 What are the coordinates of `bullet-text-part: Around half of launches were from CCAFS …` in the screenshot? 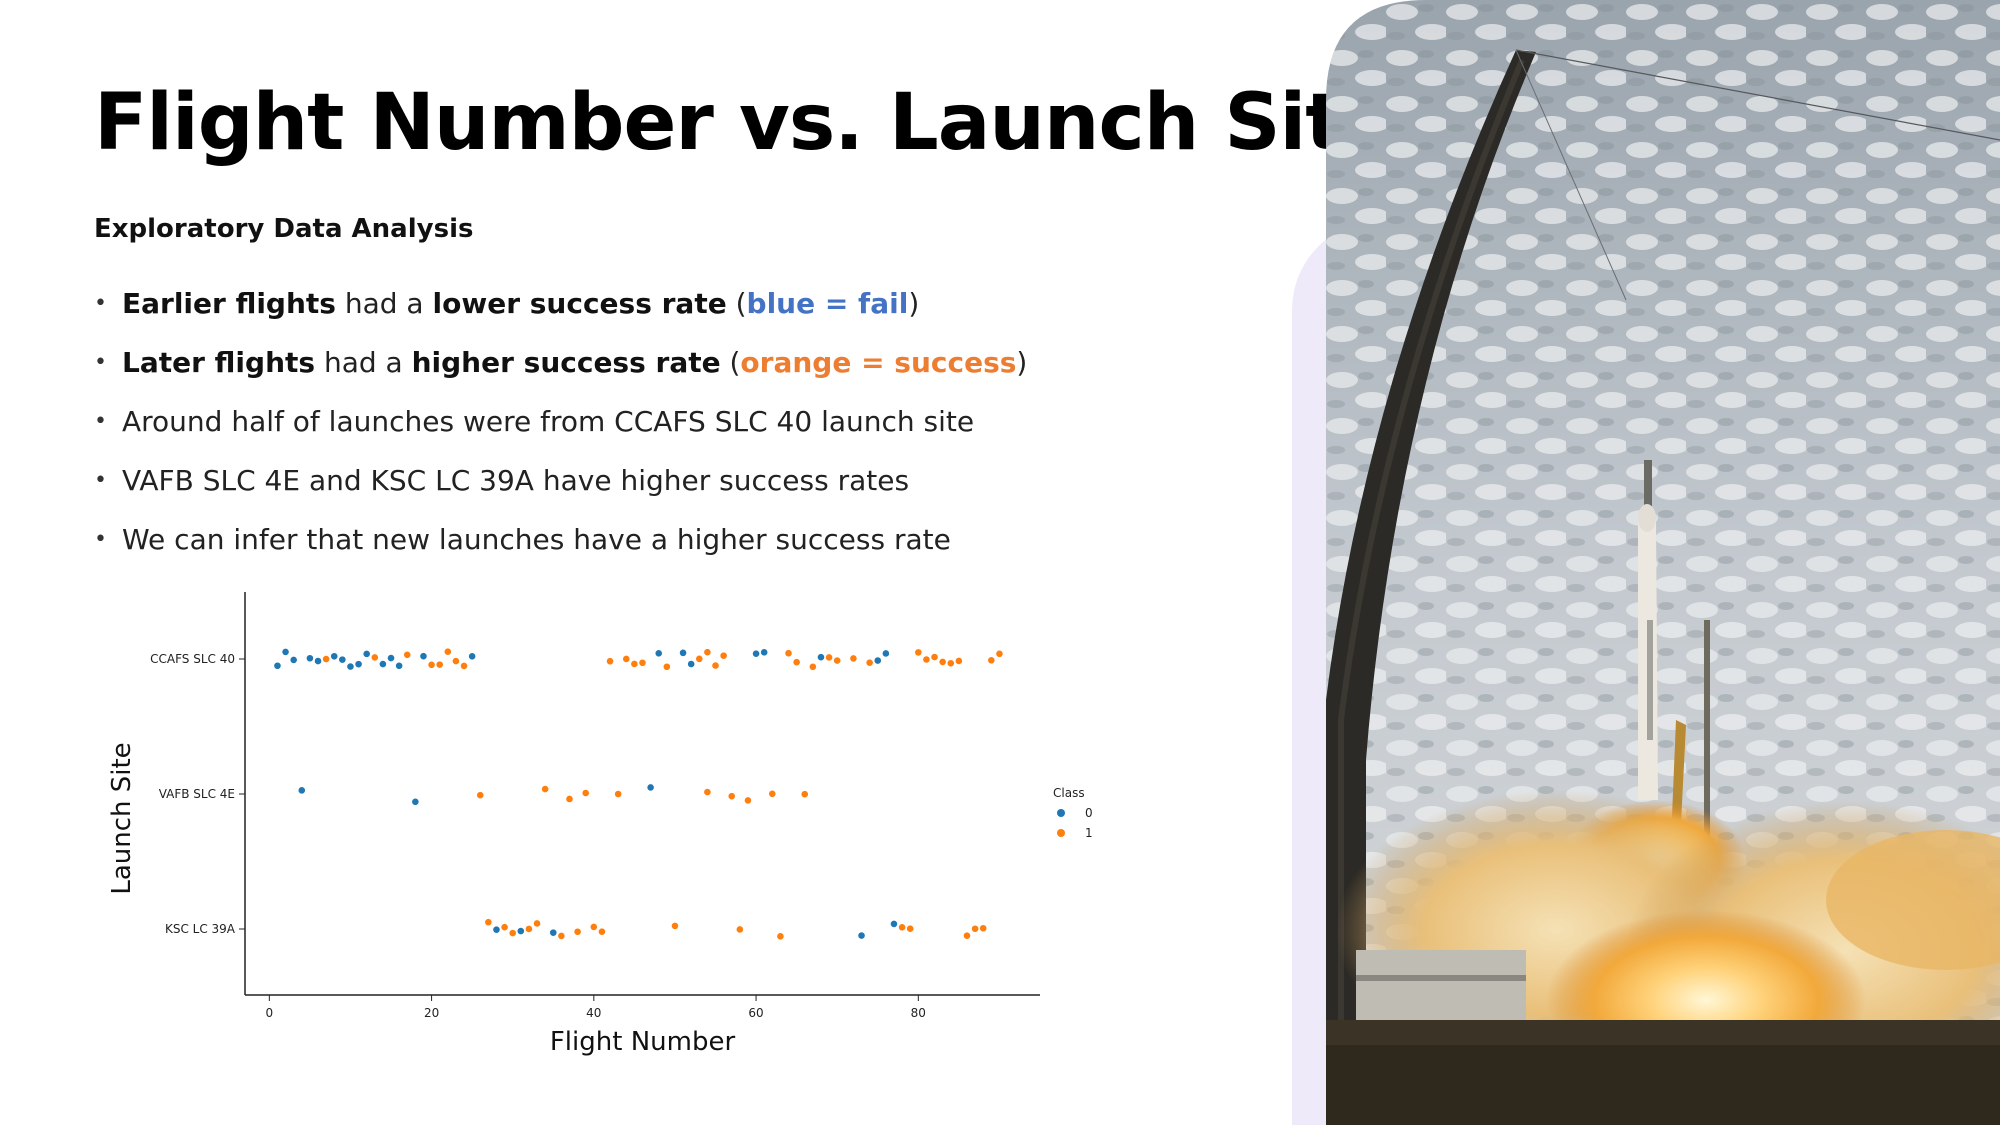 It's located at (548, 421).